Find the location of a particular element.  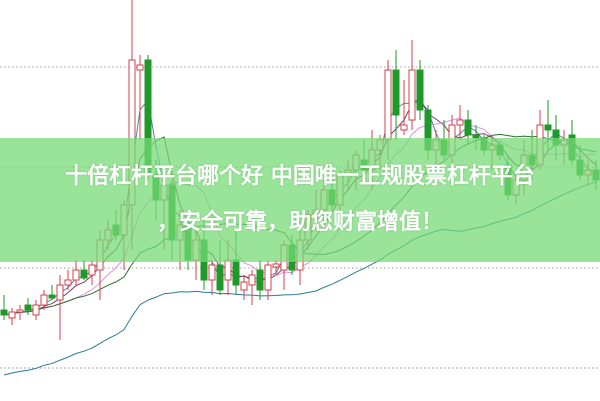

banner-headline: 十倍杠杆平台哪个好 中国唯一正规股票杠杆平台 is located at coordinates (300, 176).